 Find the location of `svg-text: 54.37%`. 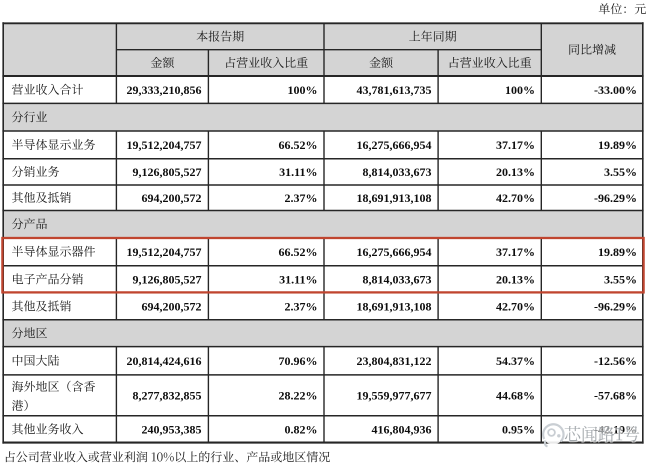

svg-text: 54.37% is located at coordinates (515, 361).